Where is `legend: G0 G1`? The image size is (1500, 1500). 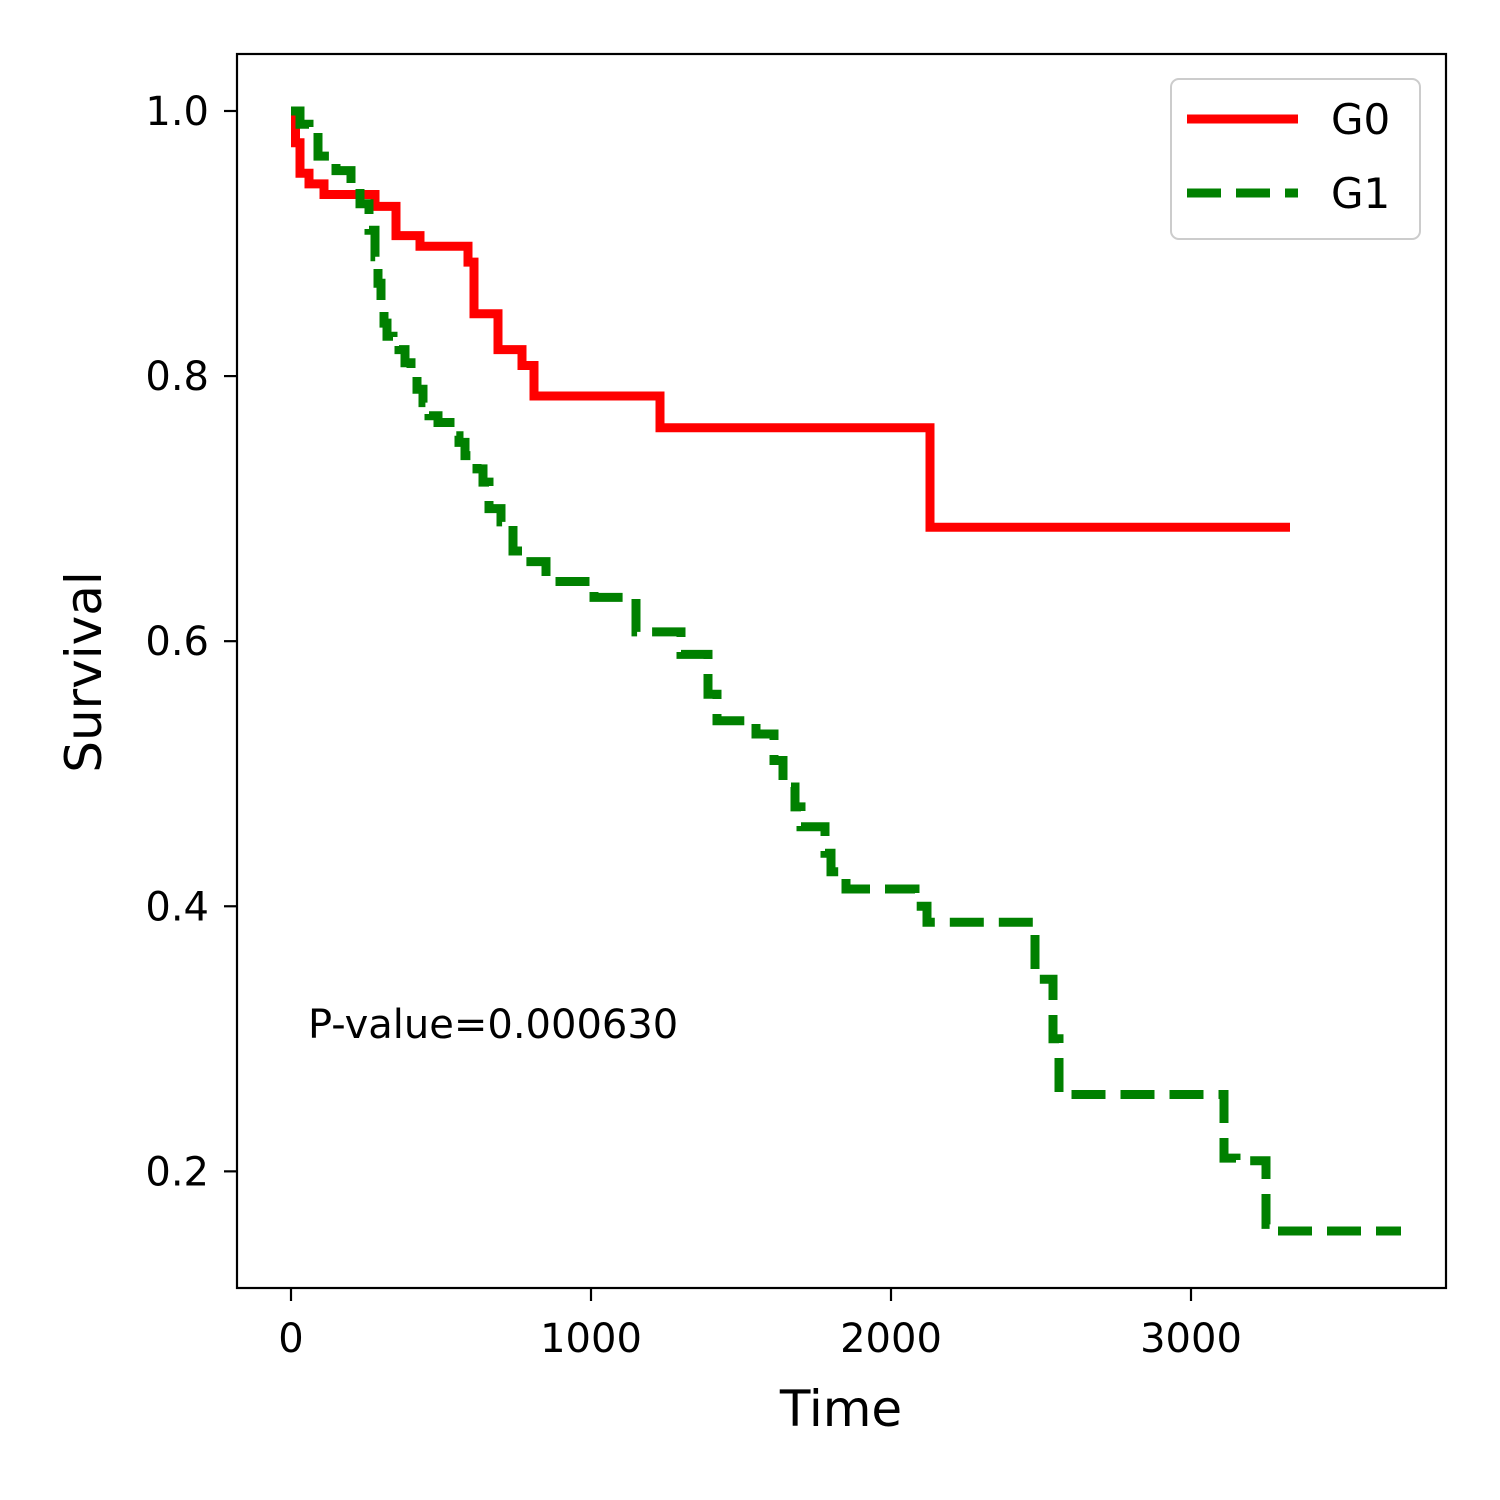 legend: G0 G1 is located at coordinates (1295, 159).